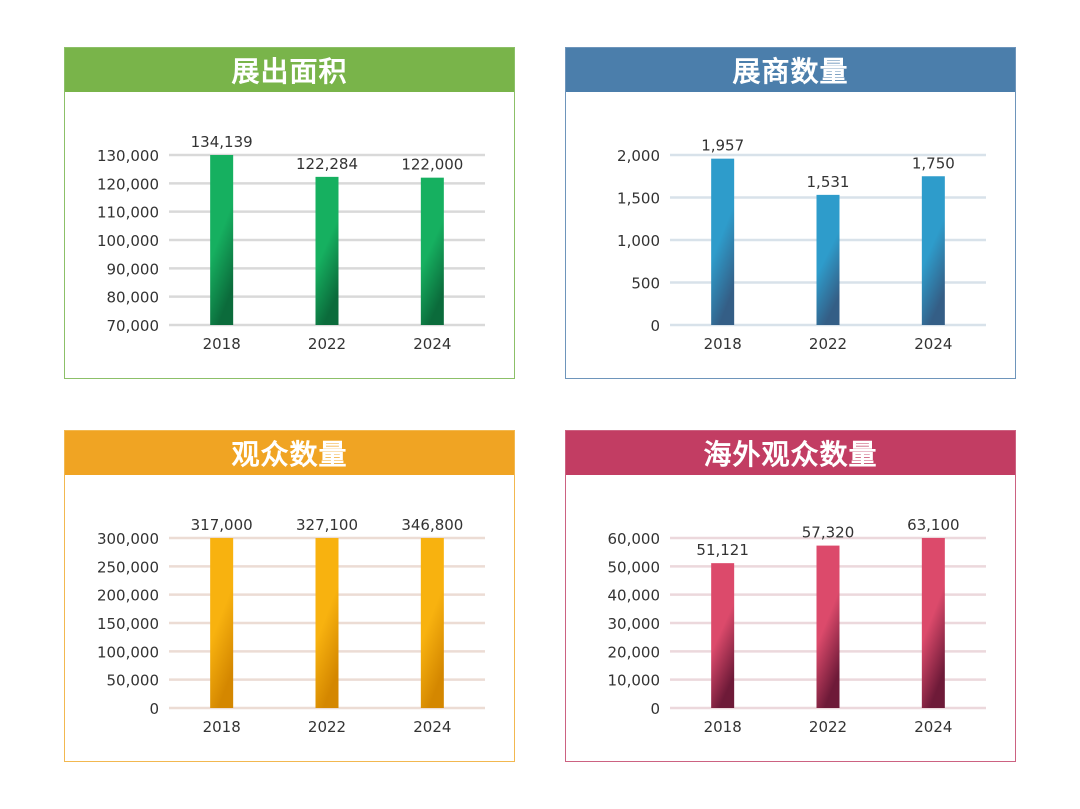 This screenshot has width=1080, height=809. Describe the element at coordinates (327, 164) in the screenshot. I see `data-label: 122,284` at that location.